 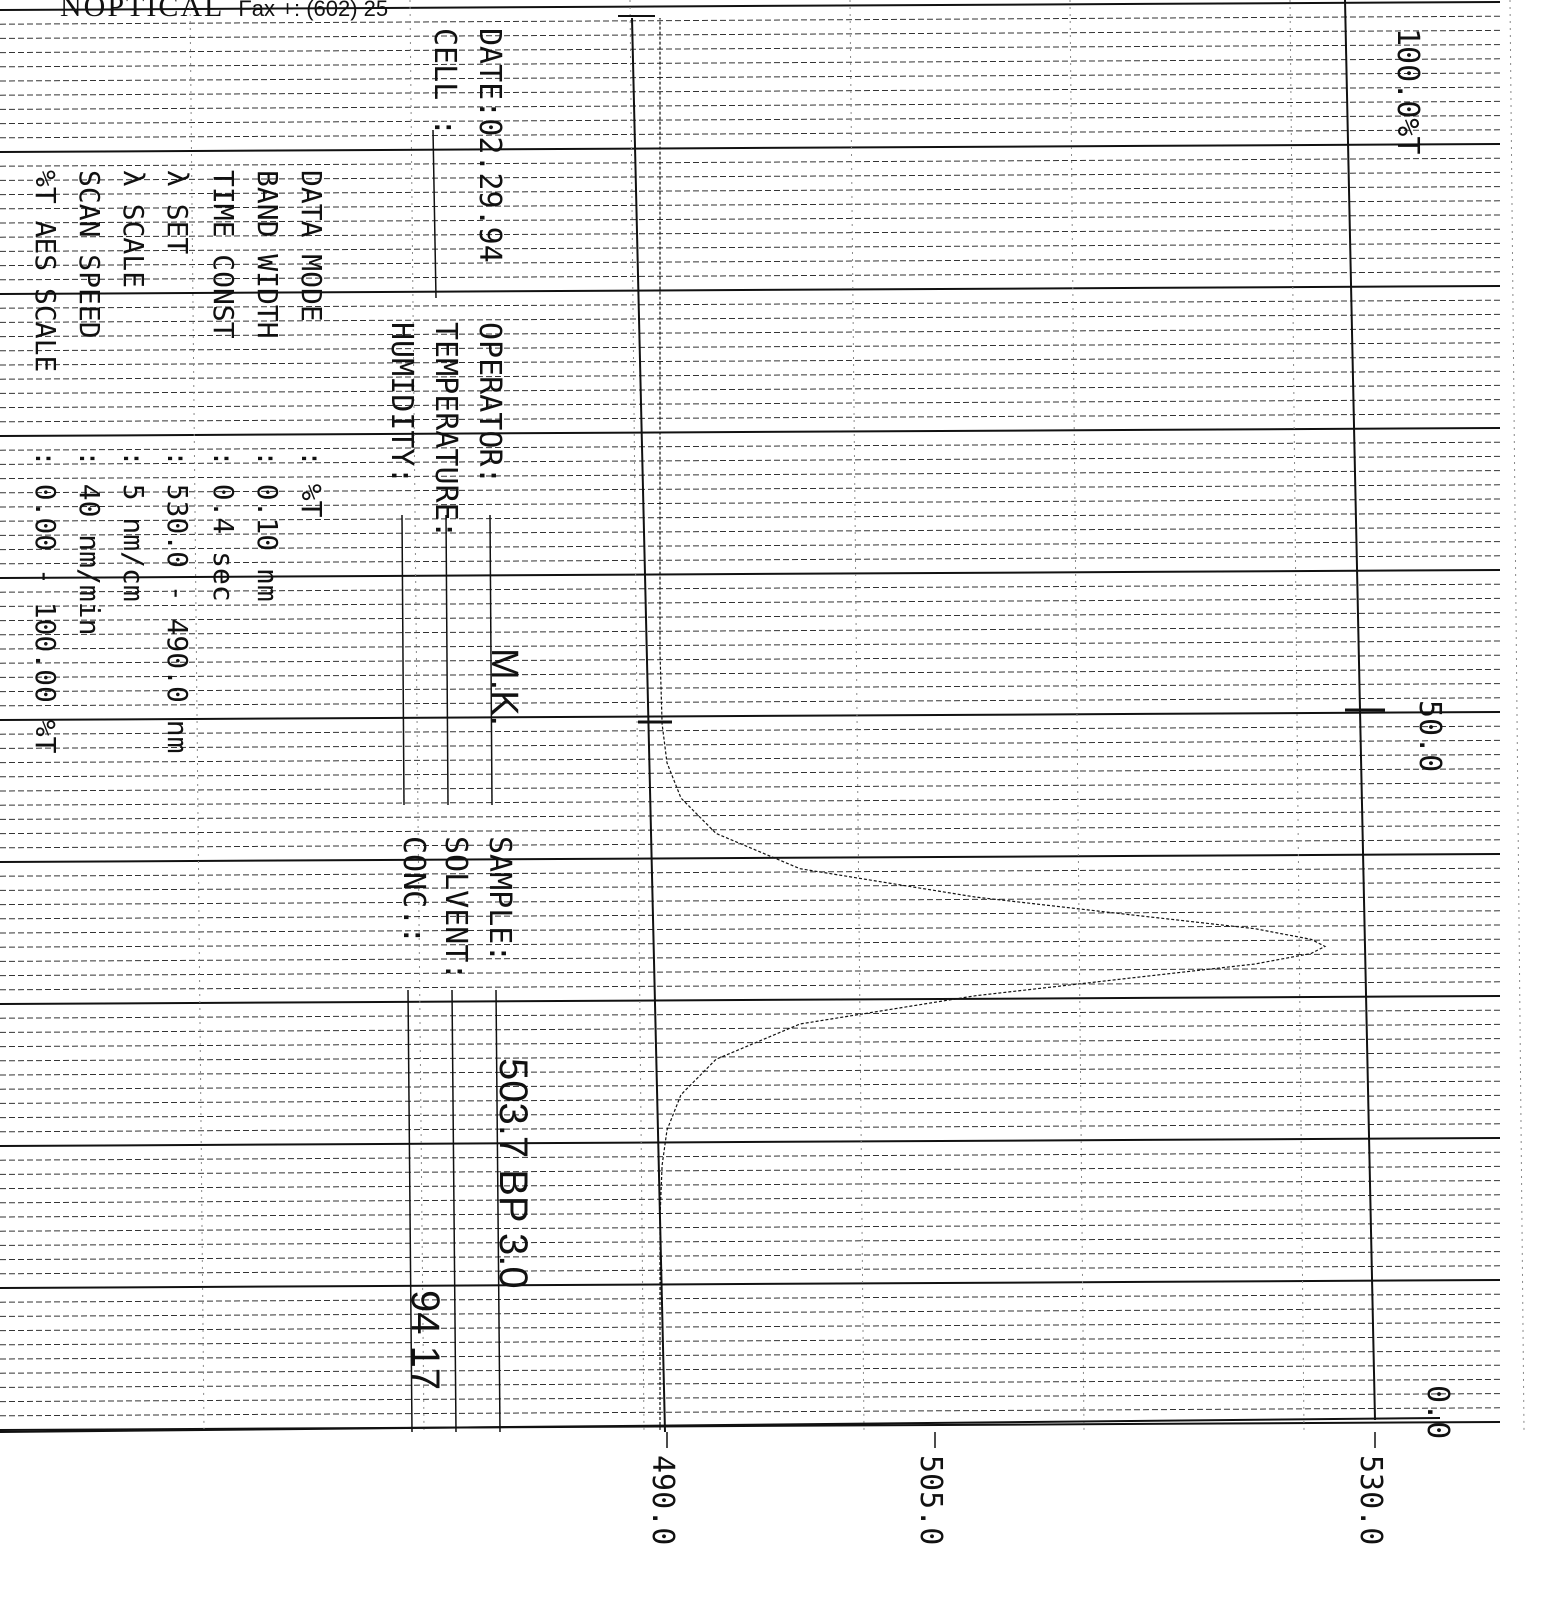 I want to click on conc-label: CONC.:, so click(x=413, y=890).